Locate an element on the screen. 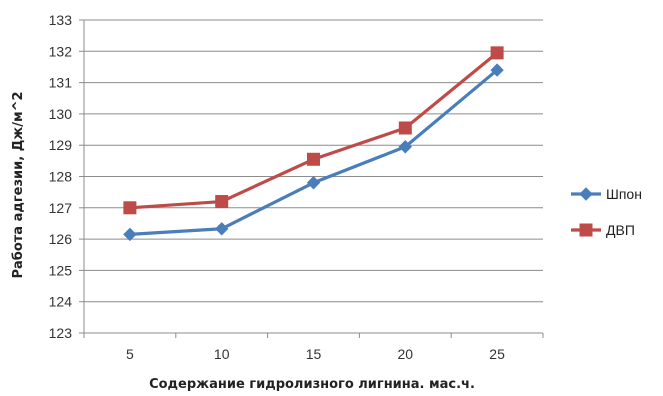 The width and height of the screenshot is (663, 396). x-tick-labels: 5 10 15 20 25 is located at coordinates (315, 354).